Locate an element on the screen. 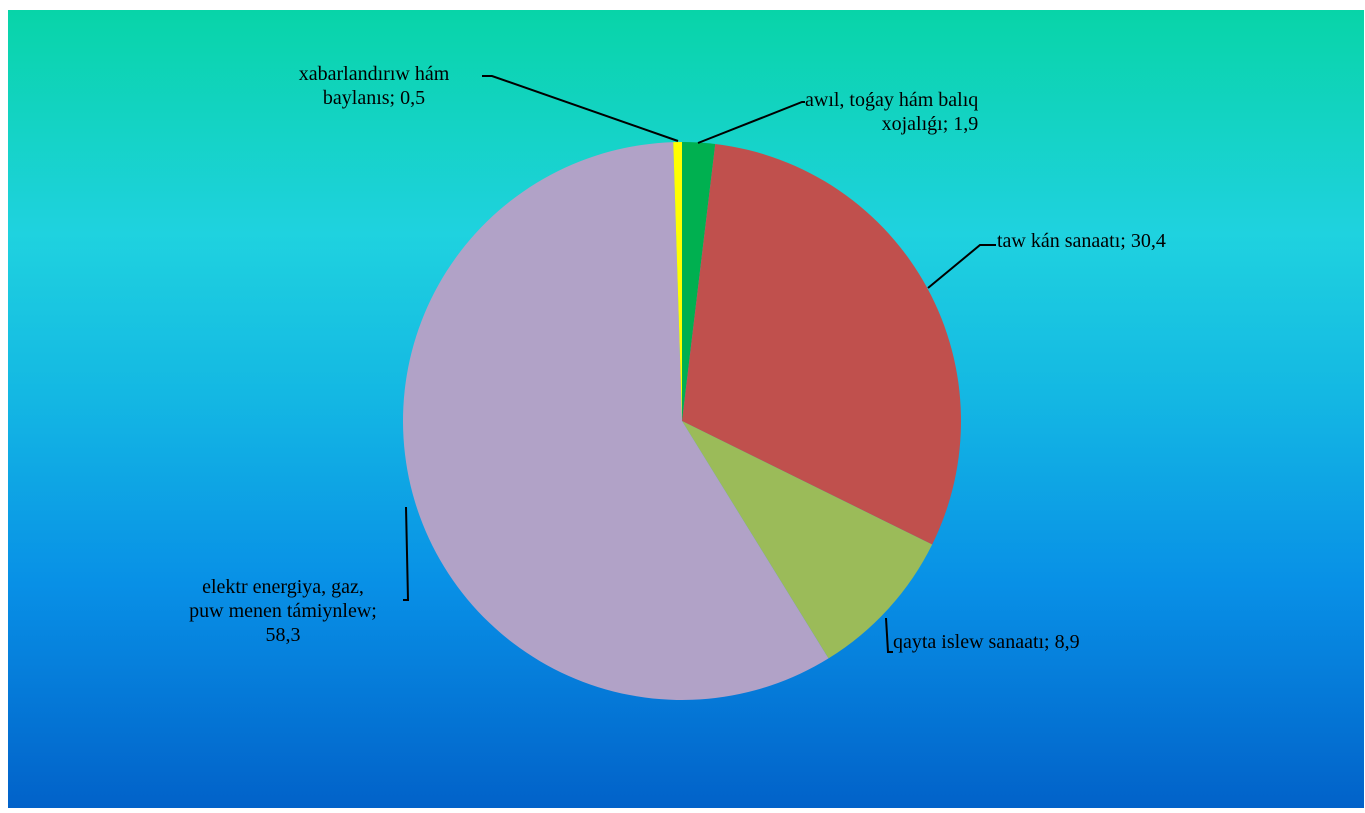  data-label-line: elektr energiya, gaz, is located at coordinates (283, 587).